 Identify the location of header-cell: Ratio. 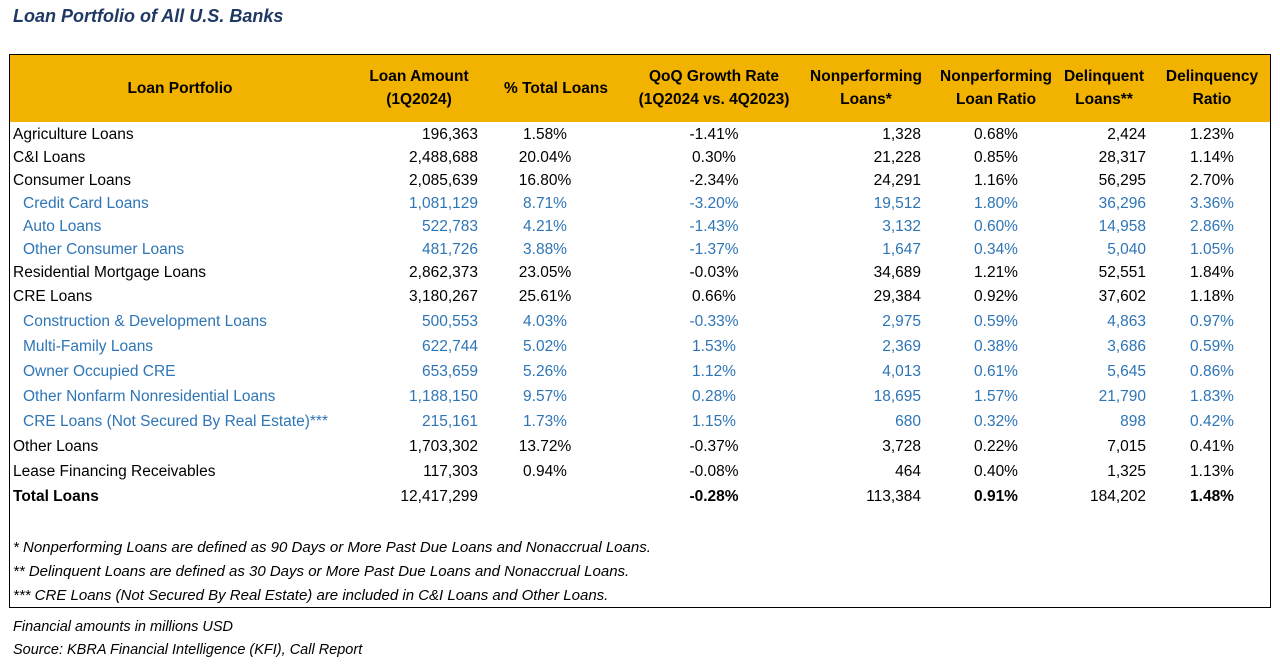
(1212, 99).